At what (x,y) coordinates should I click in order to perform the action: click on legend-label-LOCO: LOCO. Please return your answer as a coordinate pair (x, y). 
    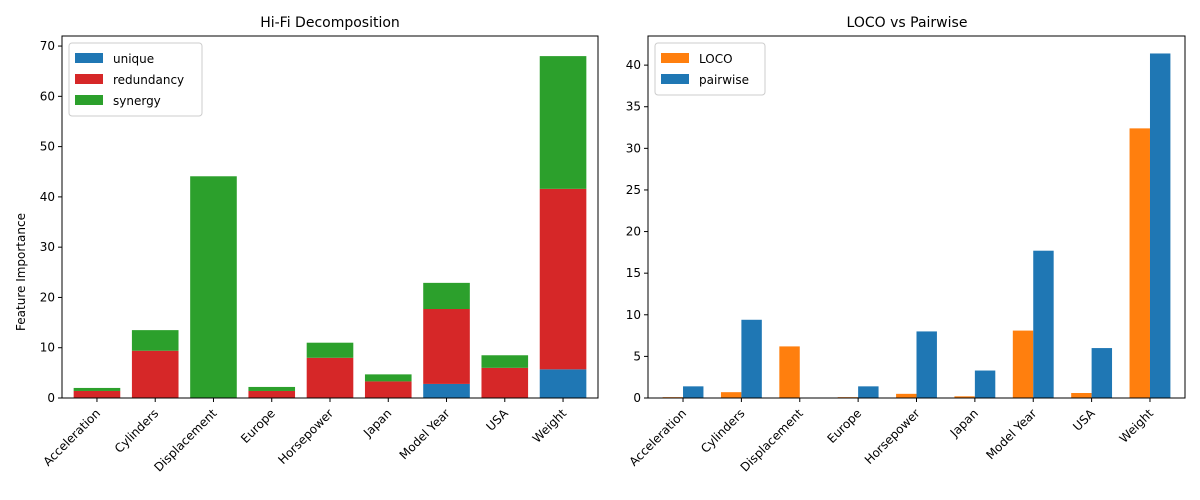
    Looking at the image, I should click on (716, 59).